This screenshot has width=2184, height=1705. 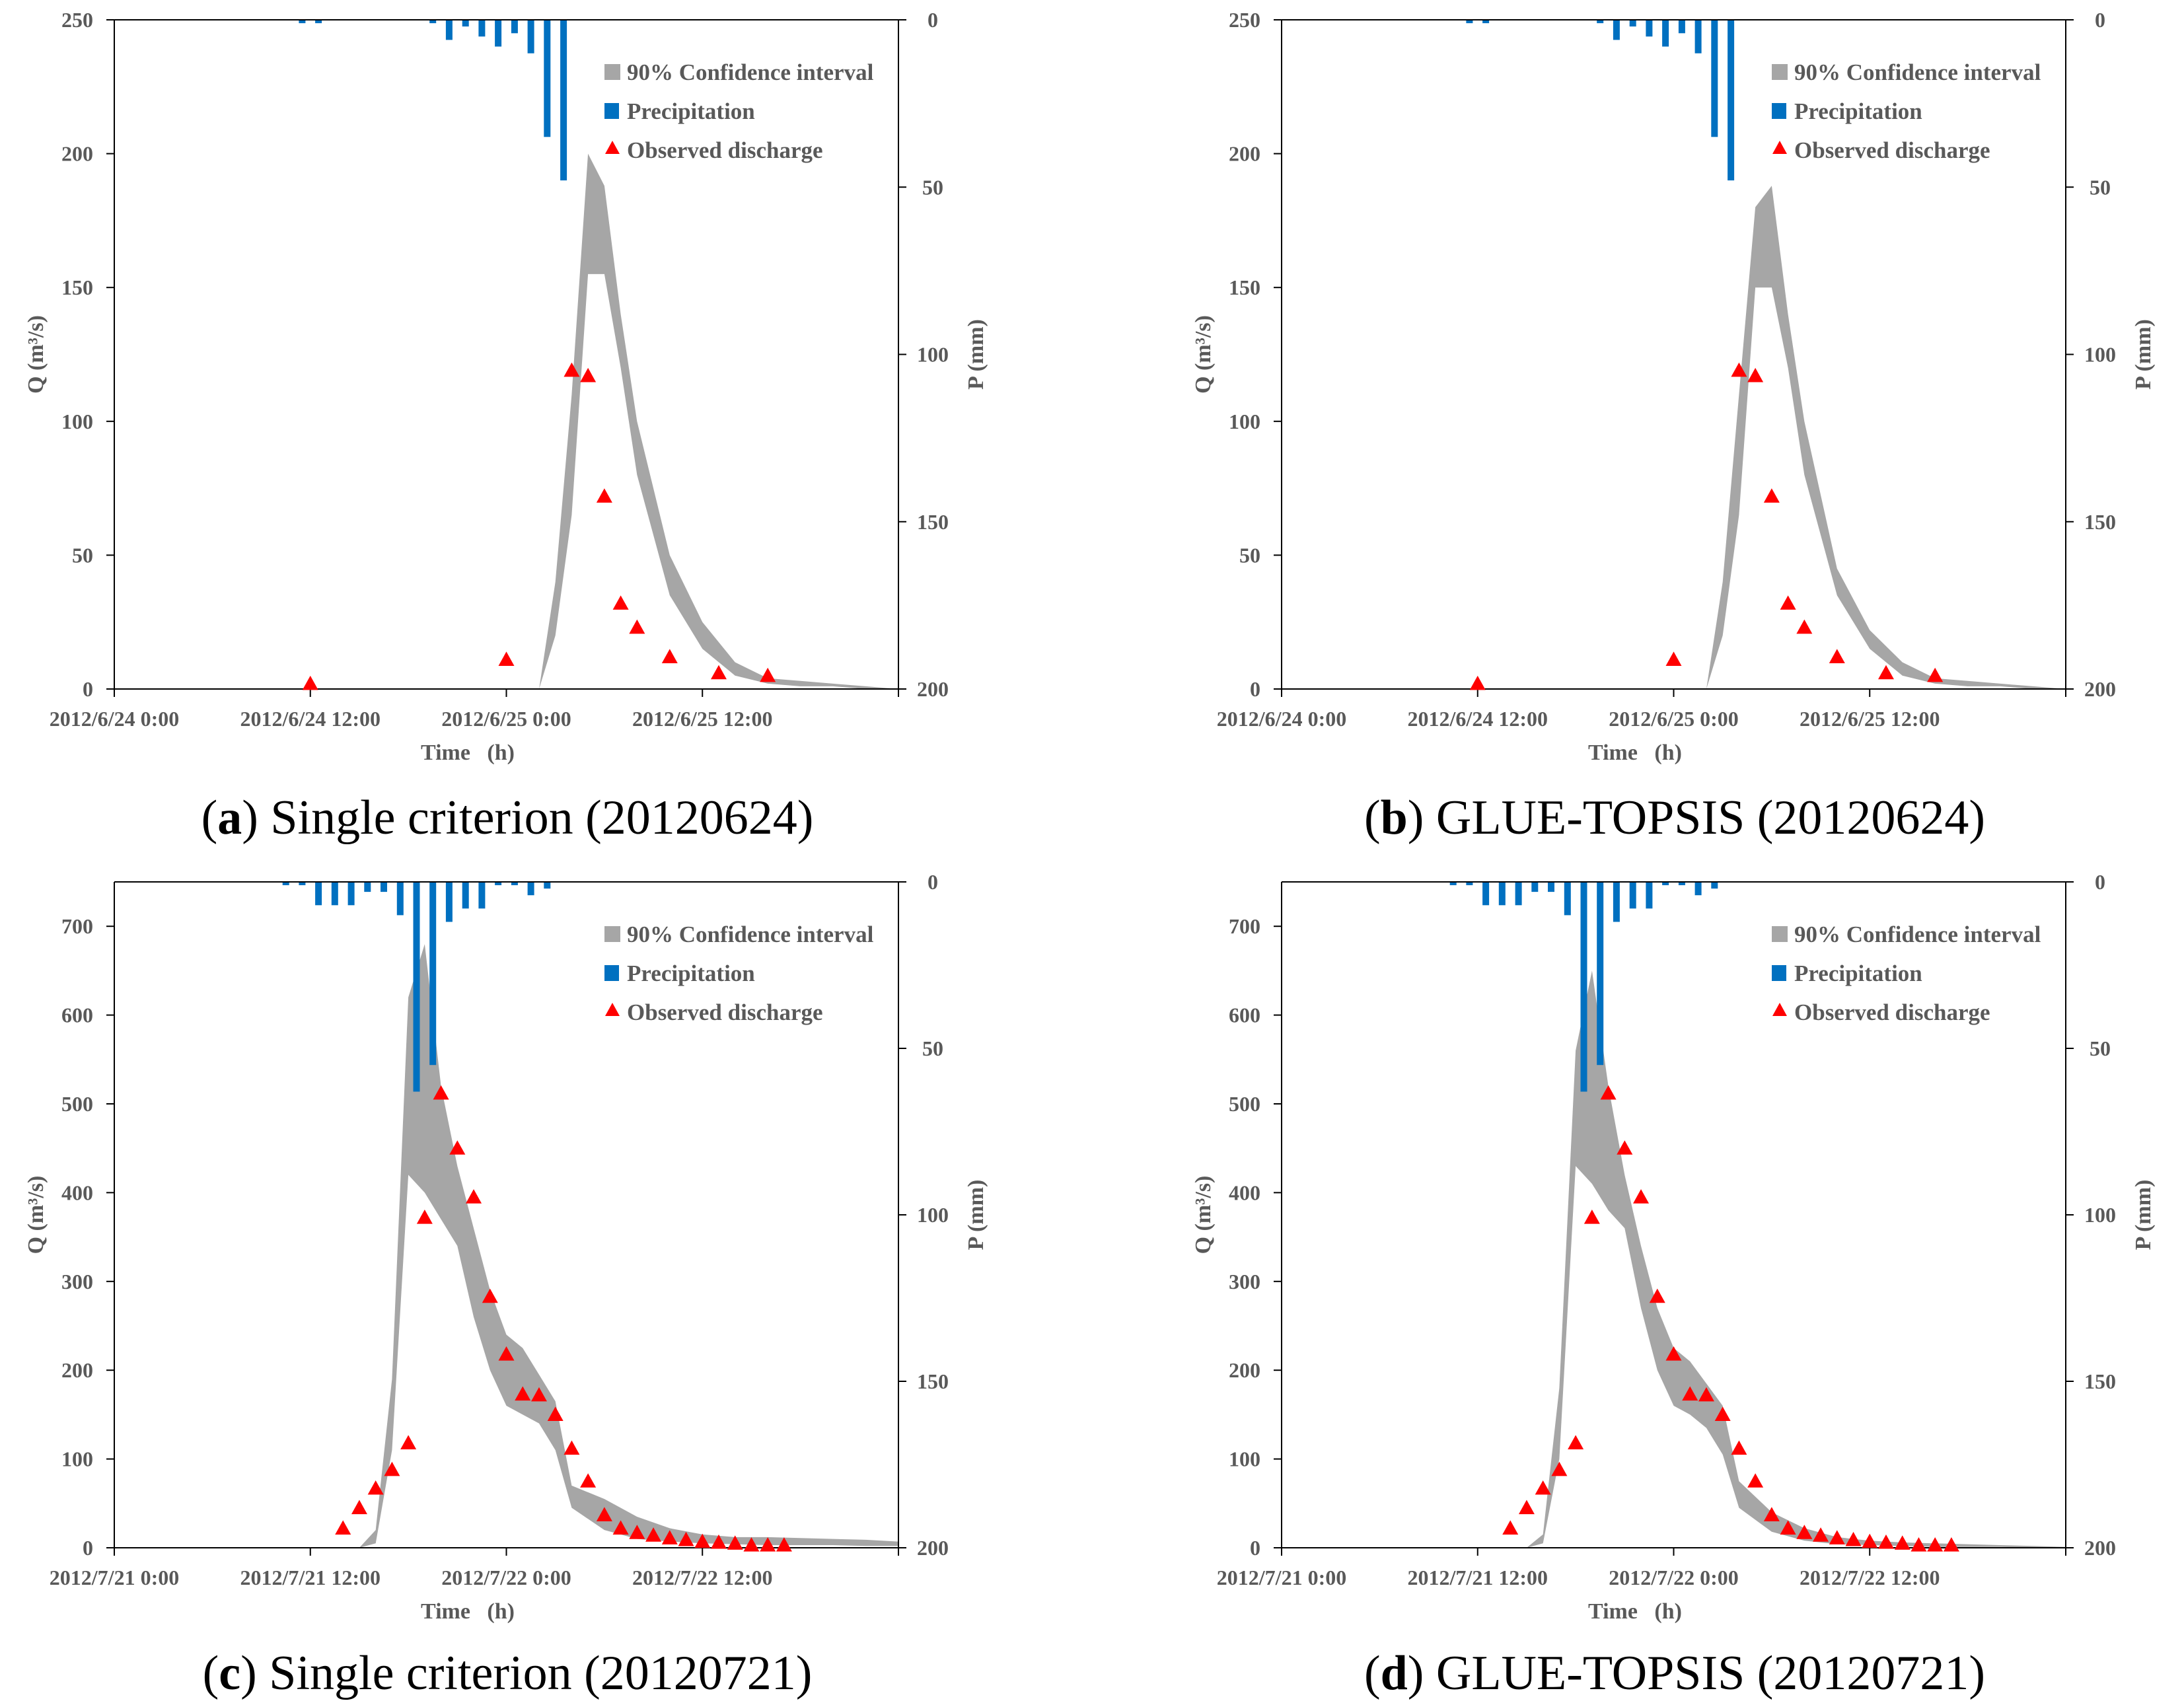 What do you see at coordinates (114, 719) in the screenshot?
I see `time-tick-label: 2012/6/24 0:00` at bounding box center [114, 719].